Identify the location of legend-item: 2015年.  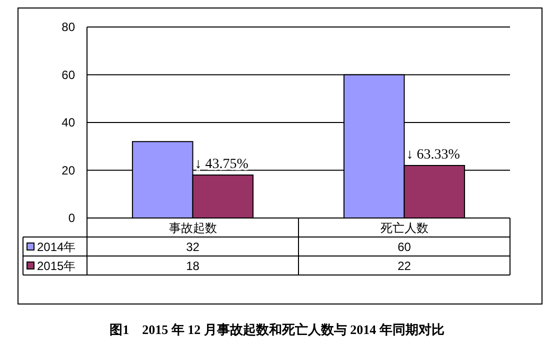
(51, 266).